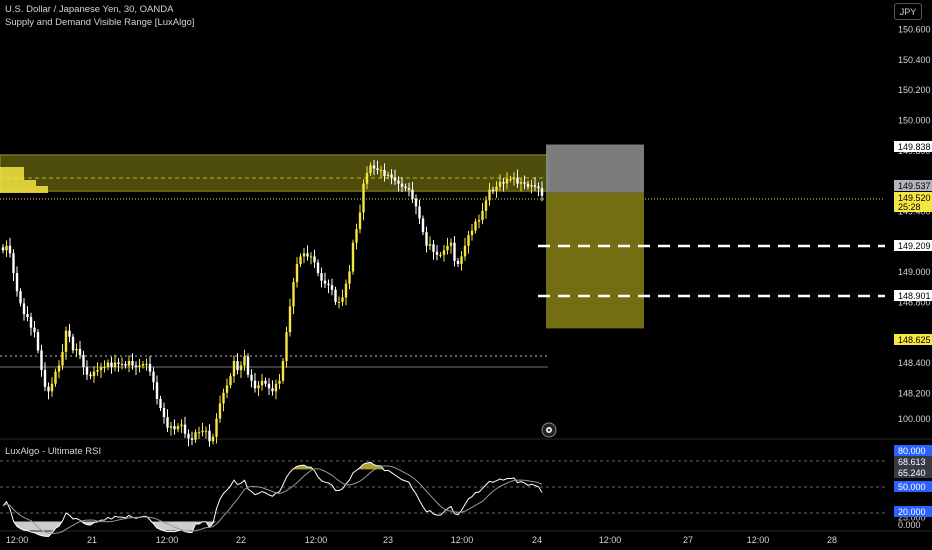 The width and height of the screenshot is (932, 550). I want to click on currency-button: JPY, so click(908, 11).